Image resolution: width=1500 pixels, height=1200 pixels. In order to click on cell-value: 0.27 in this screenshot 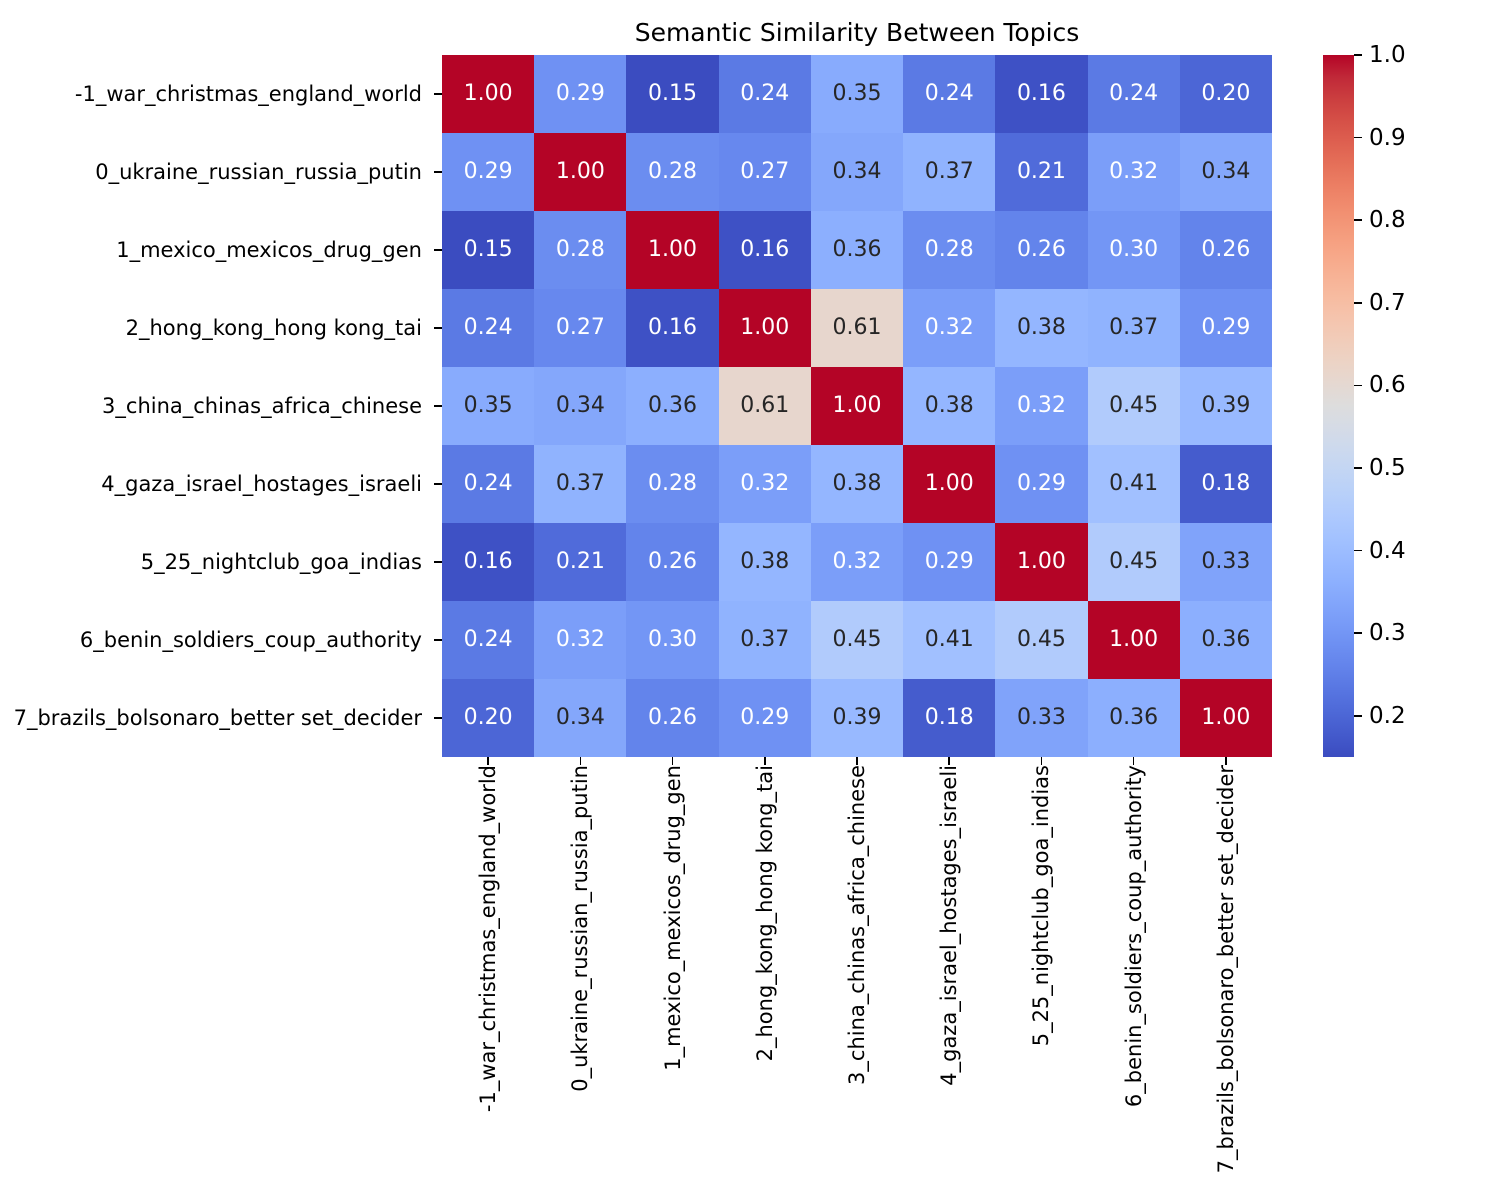, I will do `click(580, 327)`.